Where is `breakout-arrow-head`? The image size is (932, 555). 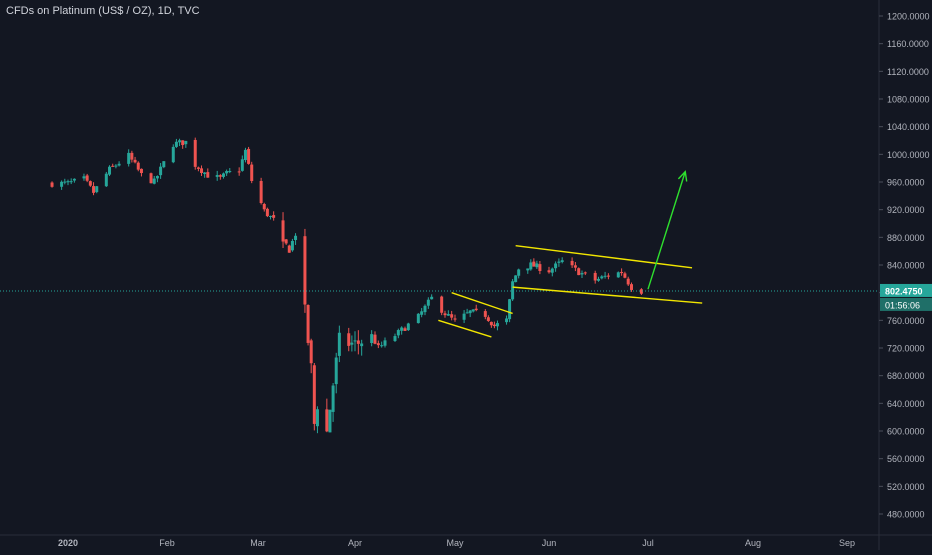
breakout-arrow-head is located at coordinates (682, 176).